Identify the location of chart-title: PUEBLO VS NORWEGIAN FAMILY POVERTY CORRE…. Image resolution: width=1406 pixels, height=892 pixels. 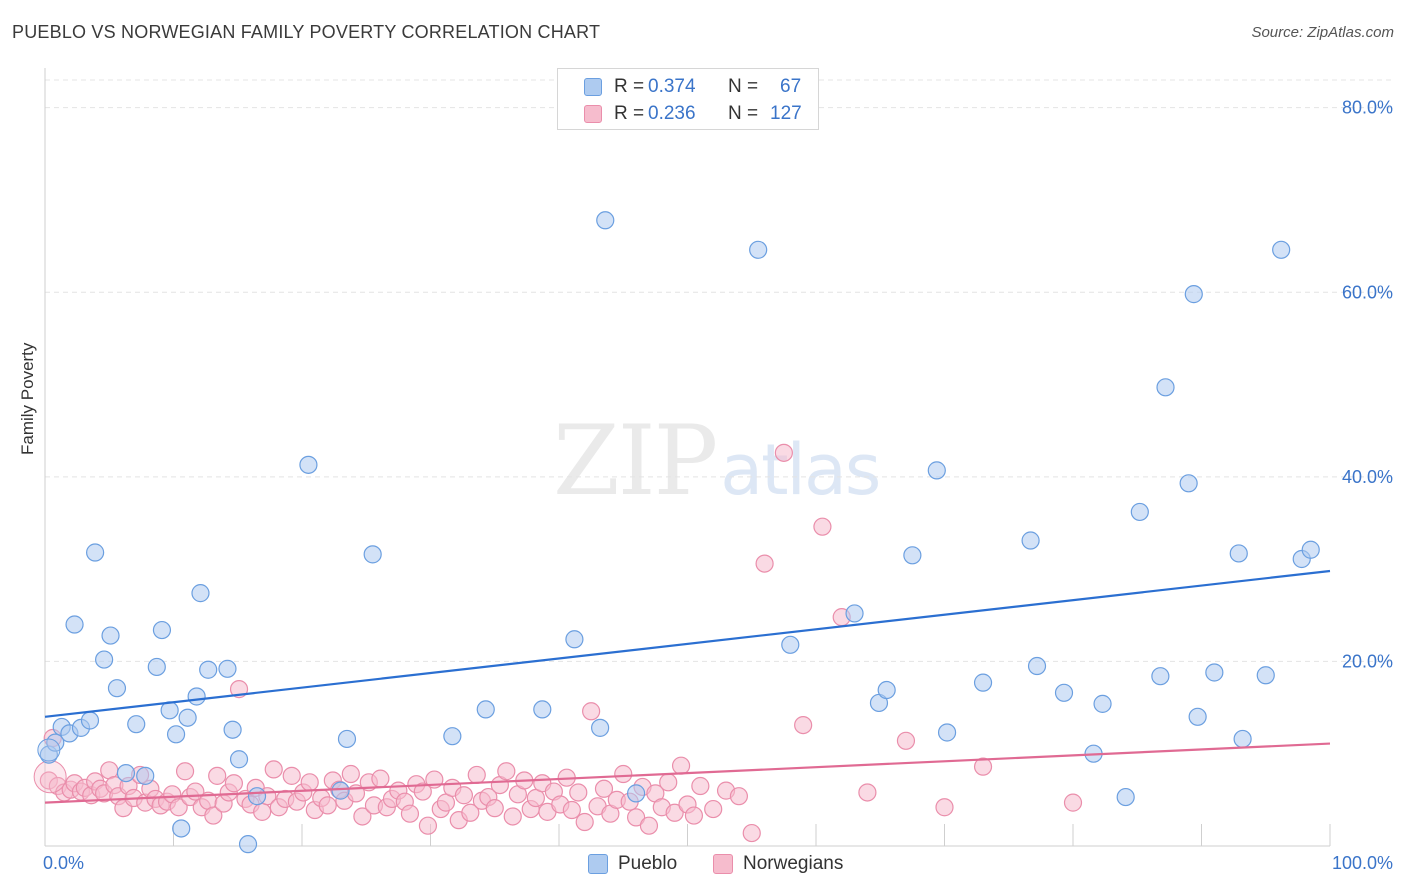
(306, 32).